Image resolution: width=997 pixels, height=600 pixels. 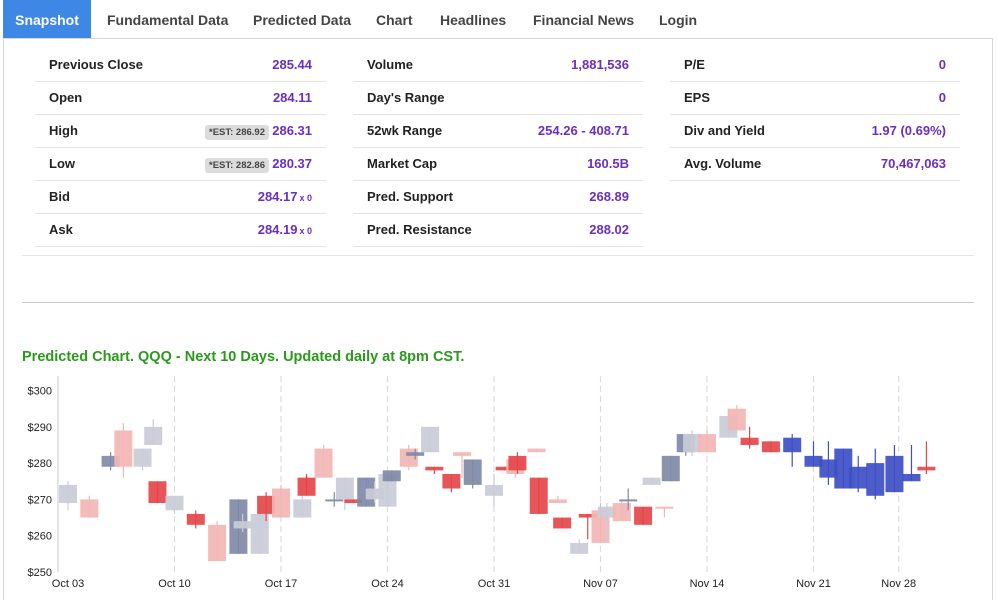 What do you see at coordinates (180, 65) in the screenshot?
I see `quote-row-previous-close: Previous Close 285.44` at bounding box center [180, 65].